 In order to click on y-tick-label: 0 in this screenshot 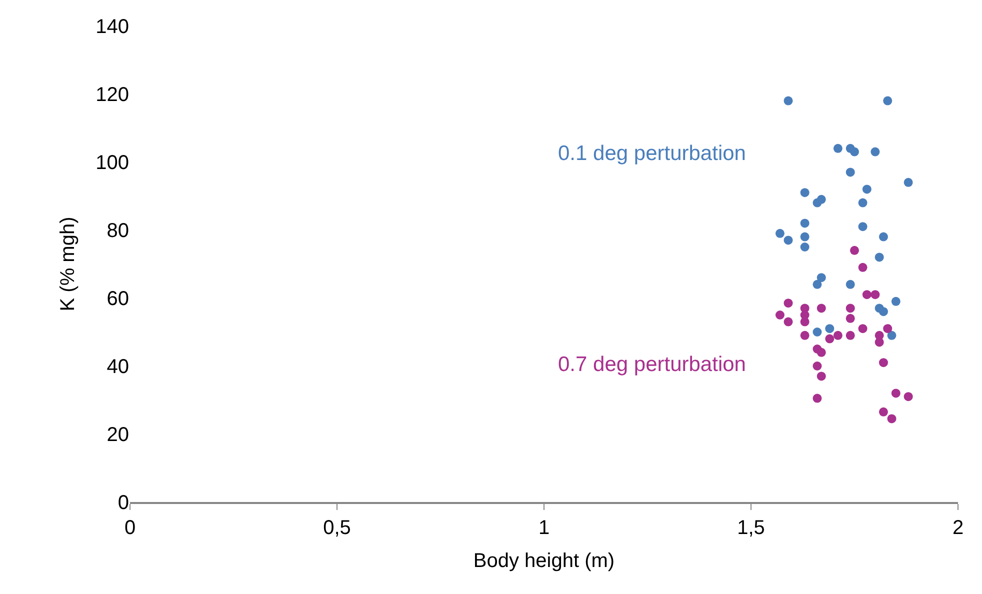, I will do `click(123, 503)`.